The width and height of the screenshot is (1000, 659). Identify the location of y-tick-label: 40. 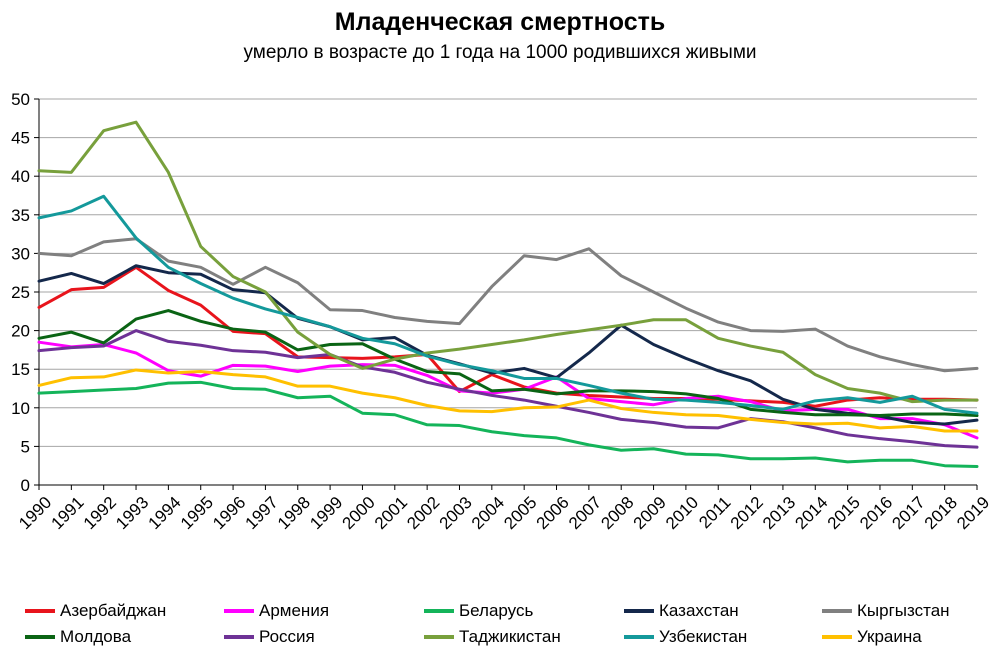
(20, 176).